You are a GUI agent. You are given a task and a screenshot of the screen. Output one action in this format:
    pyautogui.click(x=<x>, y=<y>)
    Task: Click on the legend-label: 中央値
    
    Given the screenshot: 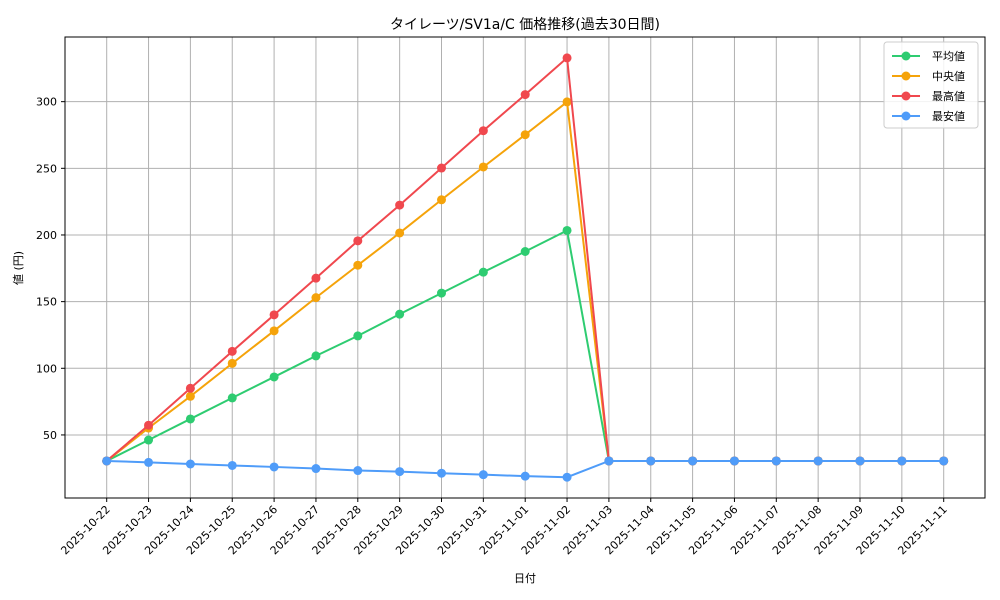 What is the action you would take?
    pyautogui.click(x=948, y=76)
    